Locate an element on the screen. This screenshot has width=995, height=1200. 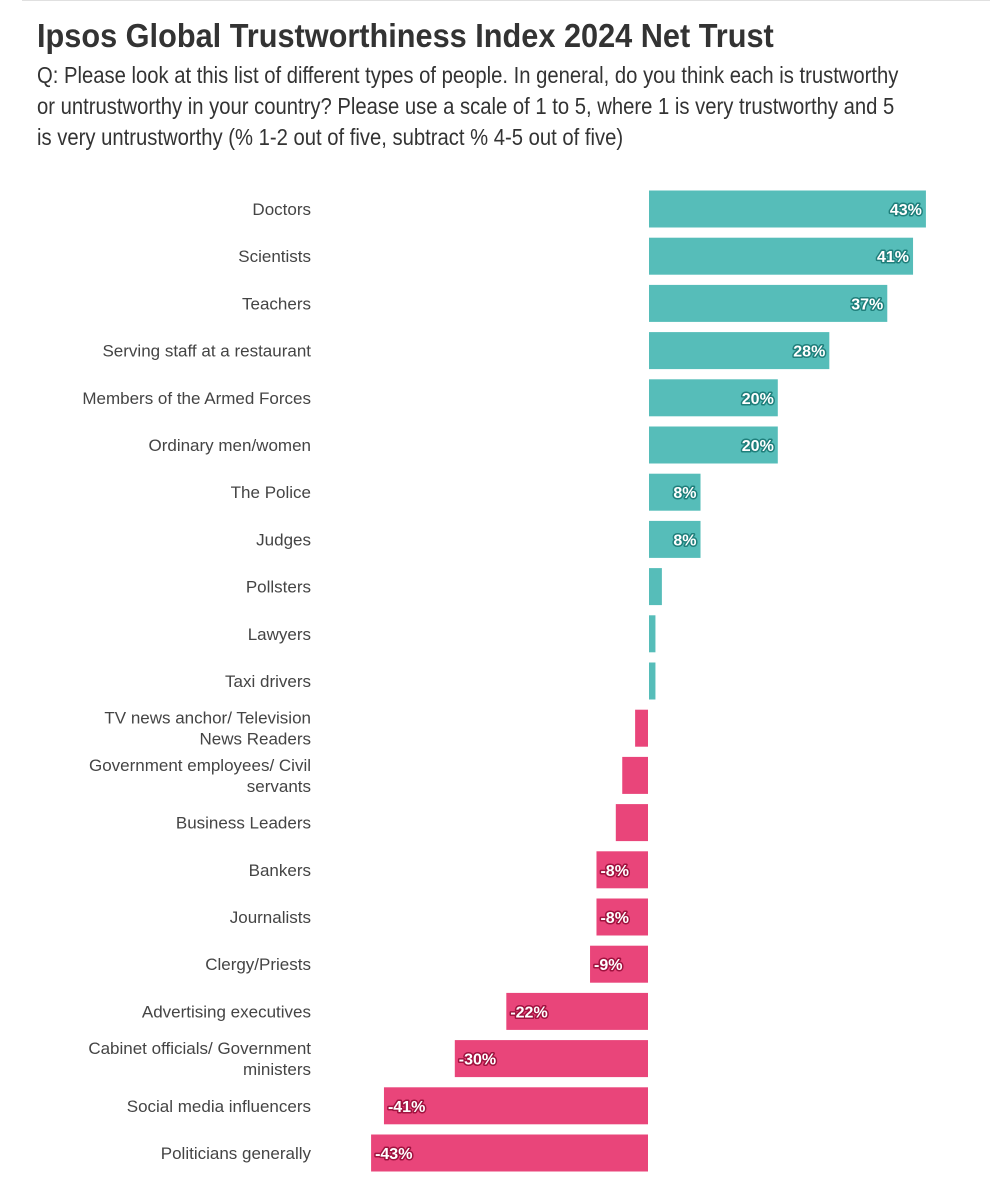
category-label-18: Cabinet officials/ Government ministers is located at coordinates (199, 1059).